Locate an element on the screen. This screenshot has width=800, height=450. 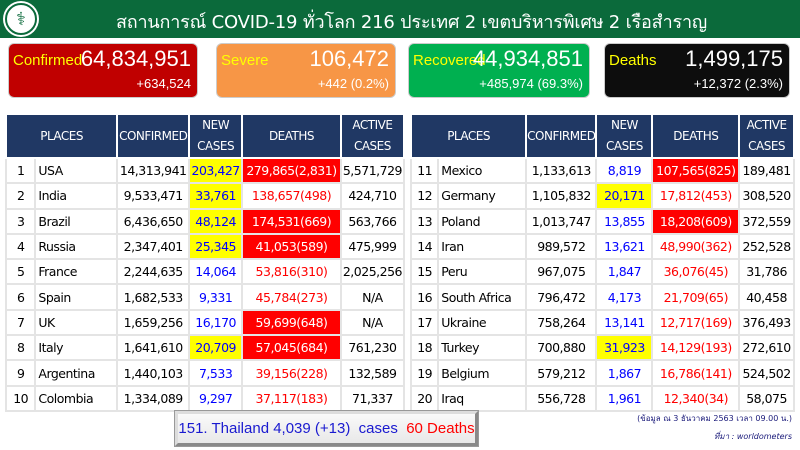
new-cases: 9,297 is located at coordinates (216, 398).